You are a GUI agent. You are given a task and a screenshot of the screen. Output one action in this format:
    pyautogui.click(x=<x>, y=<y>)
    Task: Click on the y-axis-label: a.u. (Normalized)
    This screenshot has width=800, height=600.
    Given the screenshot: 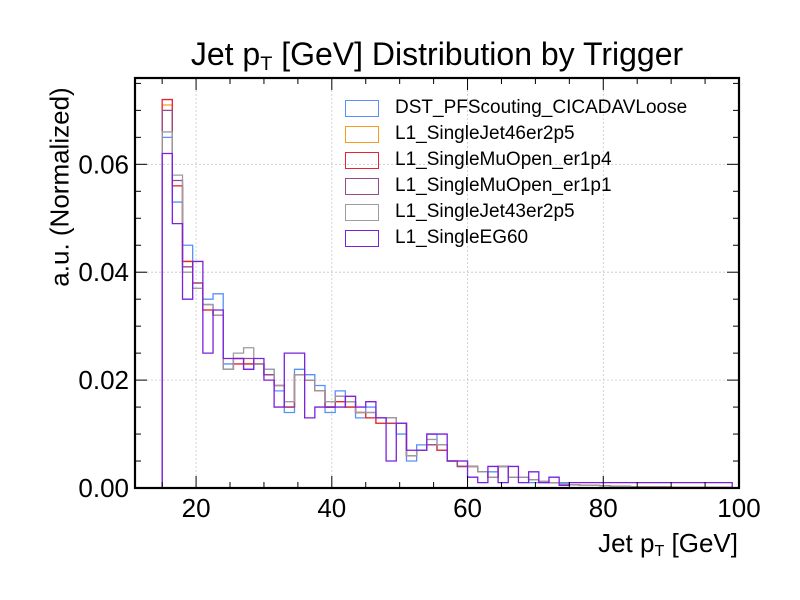 What is the action you would take?
    pyautogui.click(x=59, y=187)
    